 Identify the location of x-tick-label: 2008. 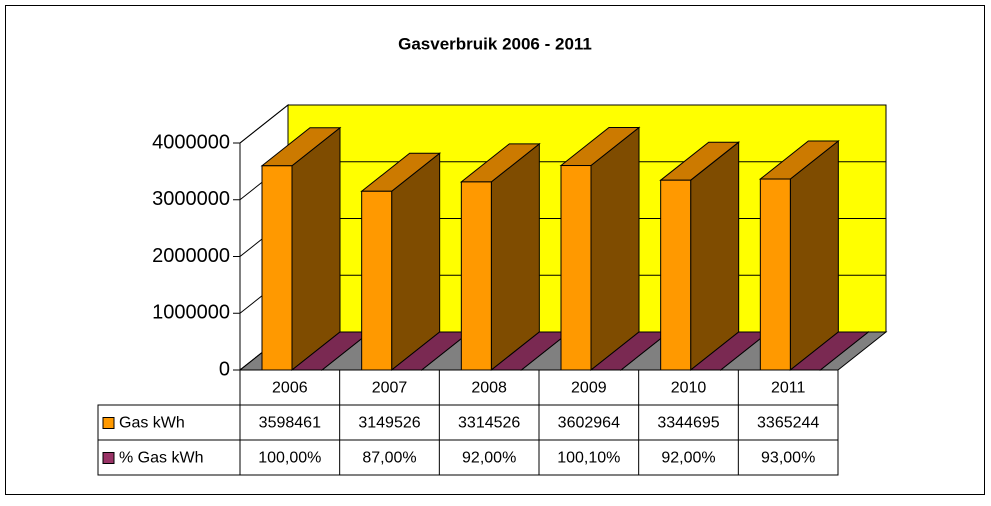
(489, 388).